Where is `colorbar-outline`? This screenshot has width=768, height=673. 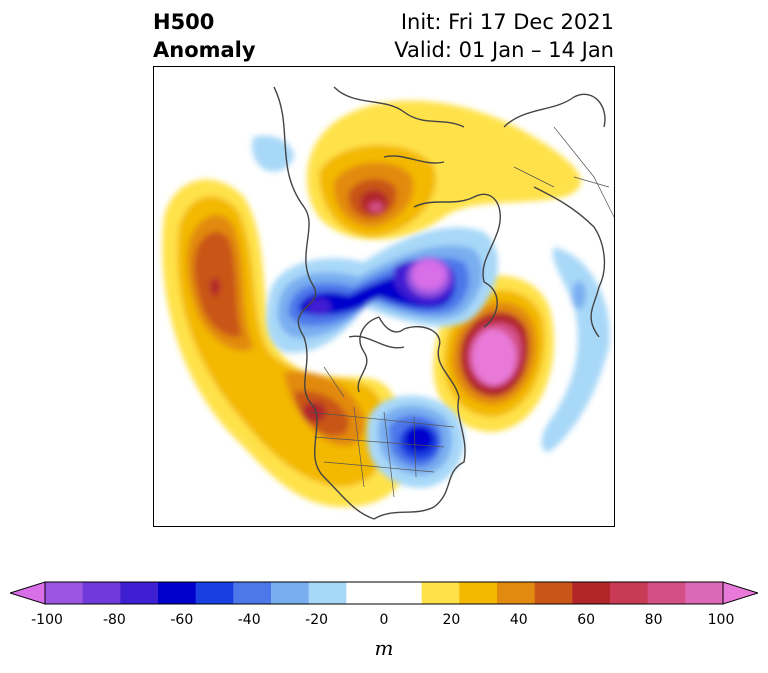
colorbar-outline is located at coordinates (384, 593).